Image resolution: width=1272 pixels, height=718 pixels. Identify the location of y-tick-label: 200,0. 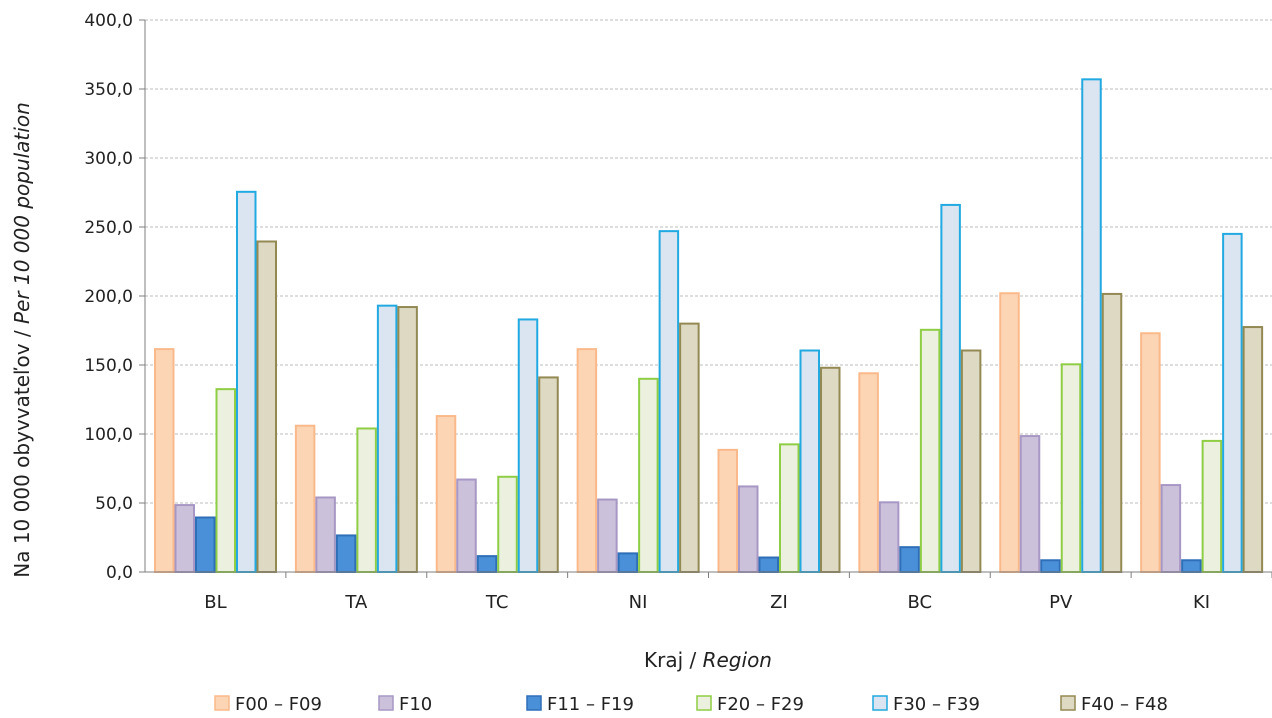
(108, 297).